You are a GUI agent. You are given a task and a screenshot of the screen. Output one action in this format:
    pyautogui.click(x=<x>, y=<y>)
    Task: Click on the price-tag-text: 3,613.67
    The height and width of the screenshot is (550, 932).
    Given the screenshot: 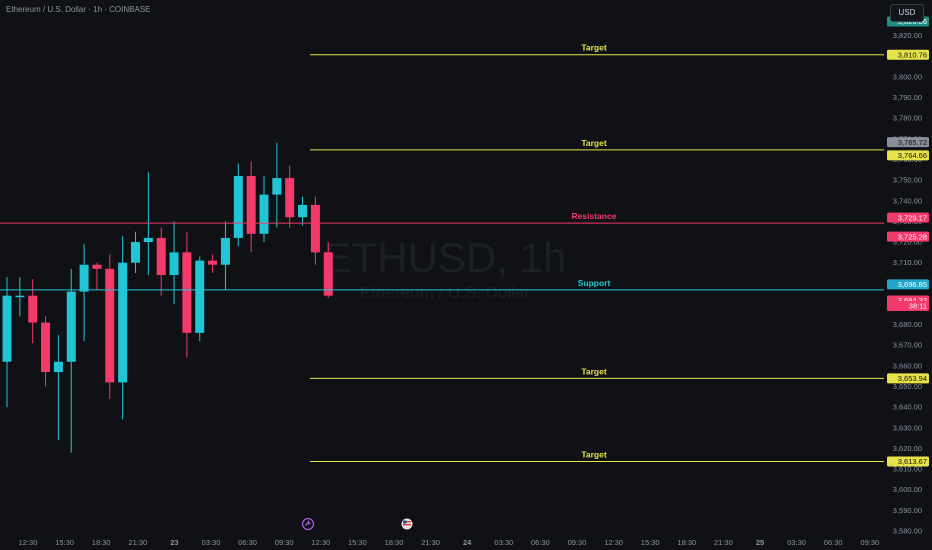 What is the action you would take?
    pyautogui.click(x=912, y=461)
    